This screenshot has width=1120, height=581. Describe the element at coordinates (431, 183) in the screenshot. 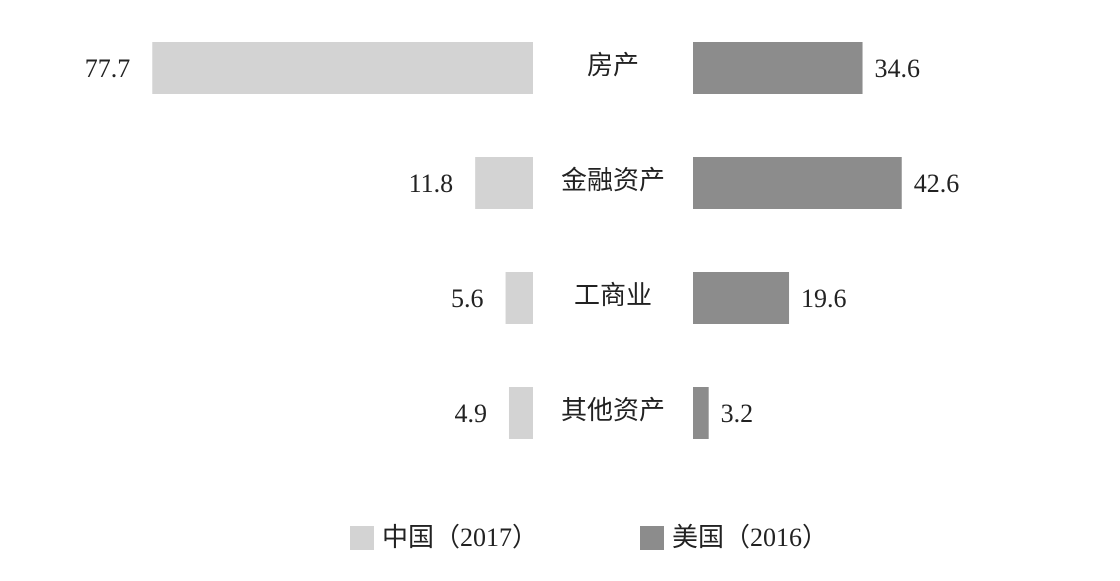

I see `value-label: 11.8` at that location.